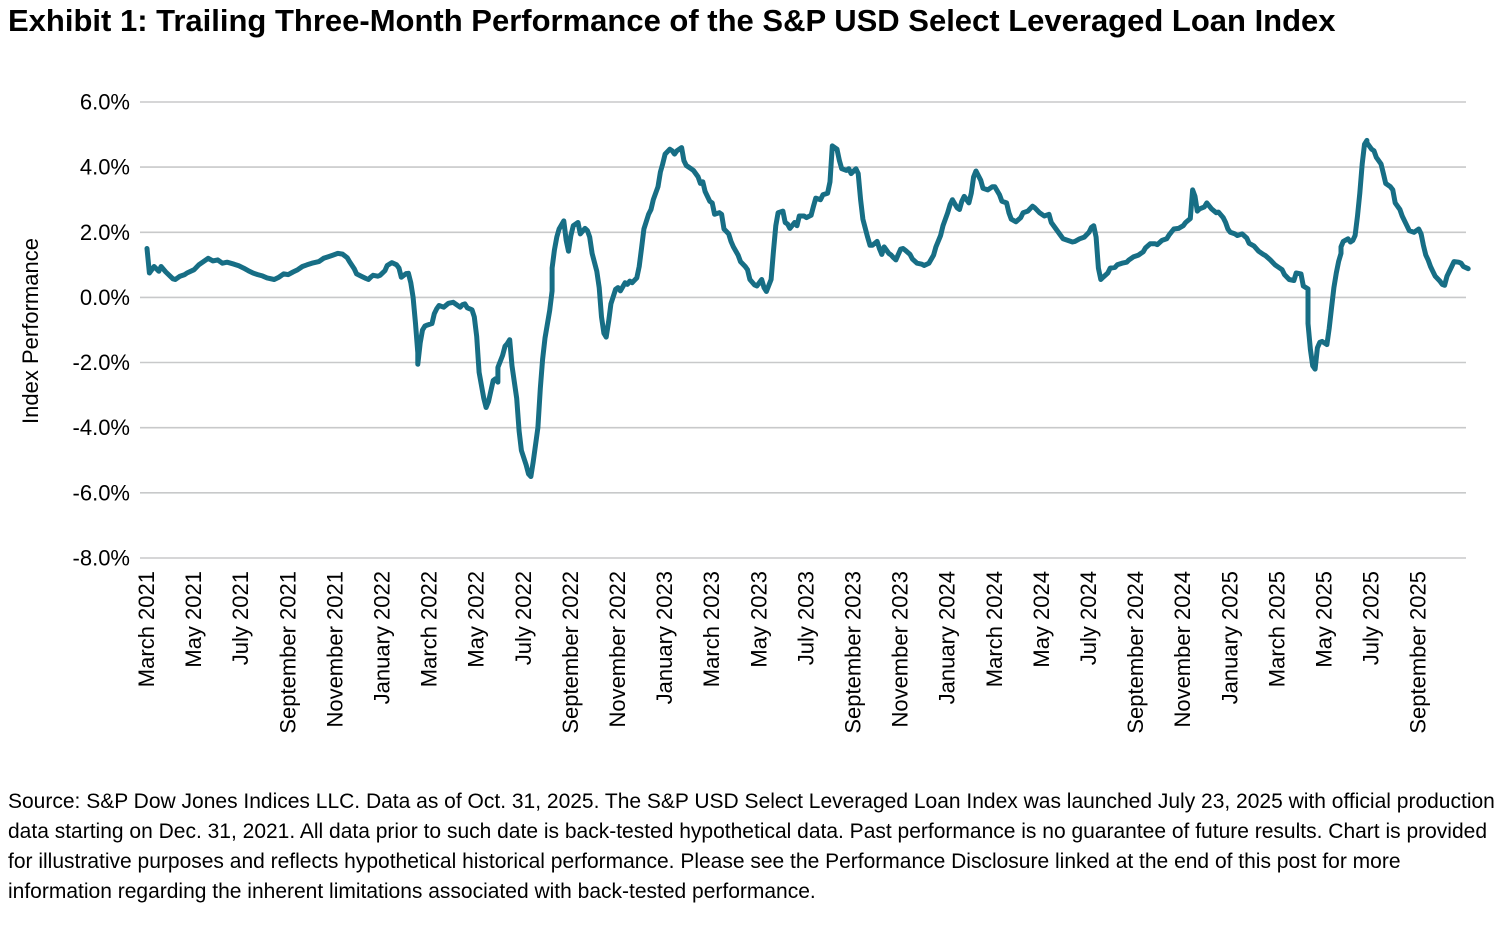 The image size is (1510, 937). I want to click on x-tick-label: September 2024, so click(1135, 652).